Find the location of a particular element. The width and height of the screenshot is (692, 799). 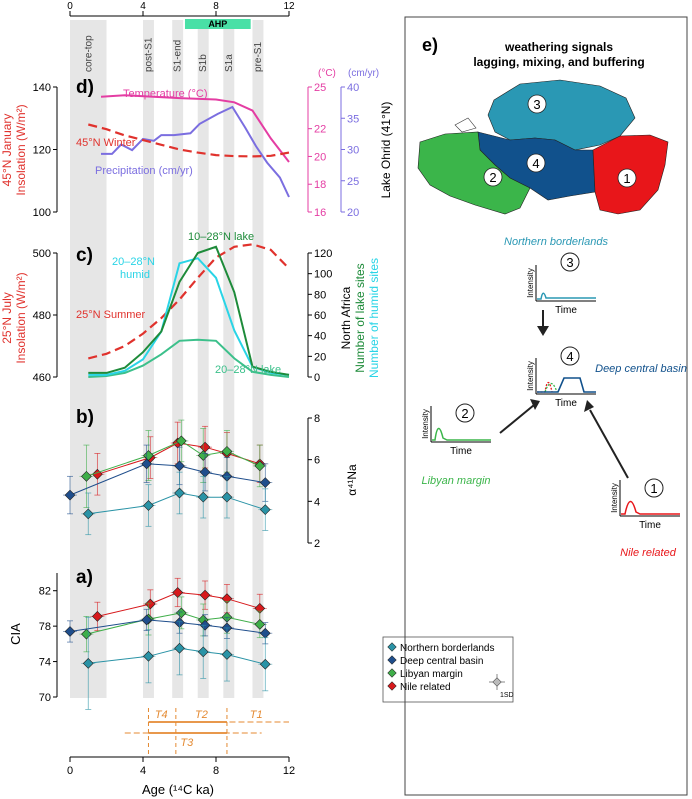

box-number: 3 is located at coordinates (569, 262).